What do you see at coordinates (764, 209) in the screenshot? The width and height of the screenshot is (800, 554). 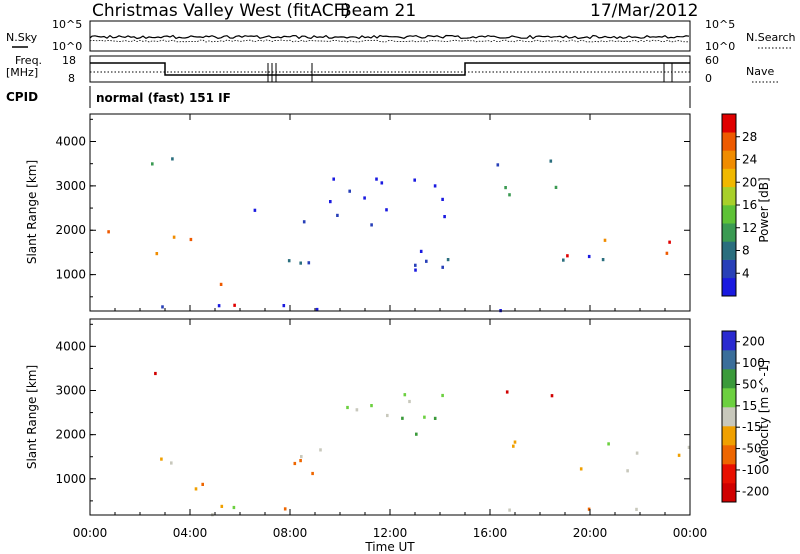 I see `power-colorbar-label: Power [dB]` at bounding box center [764, 209].